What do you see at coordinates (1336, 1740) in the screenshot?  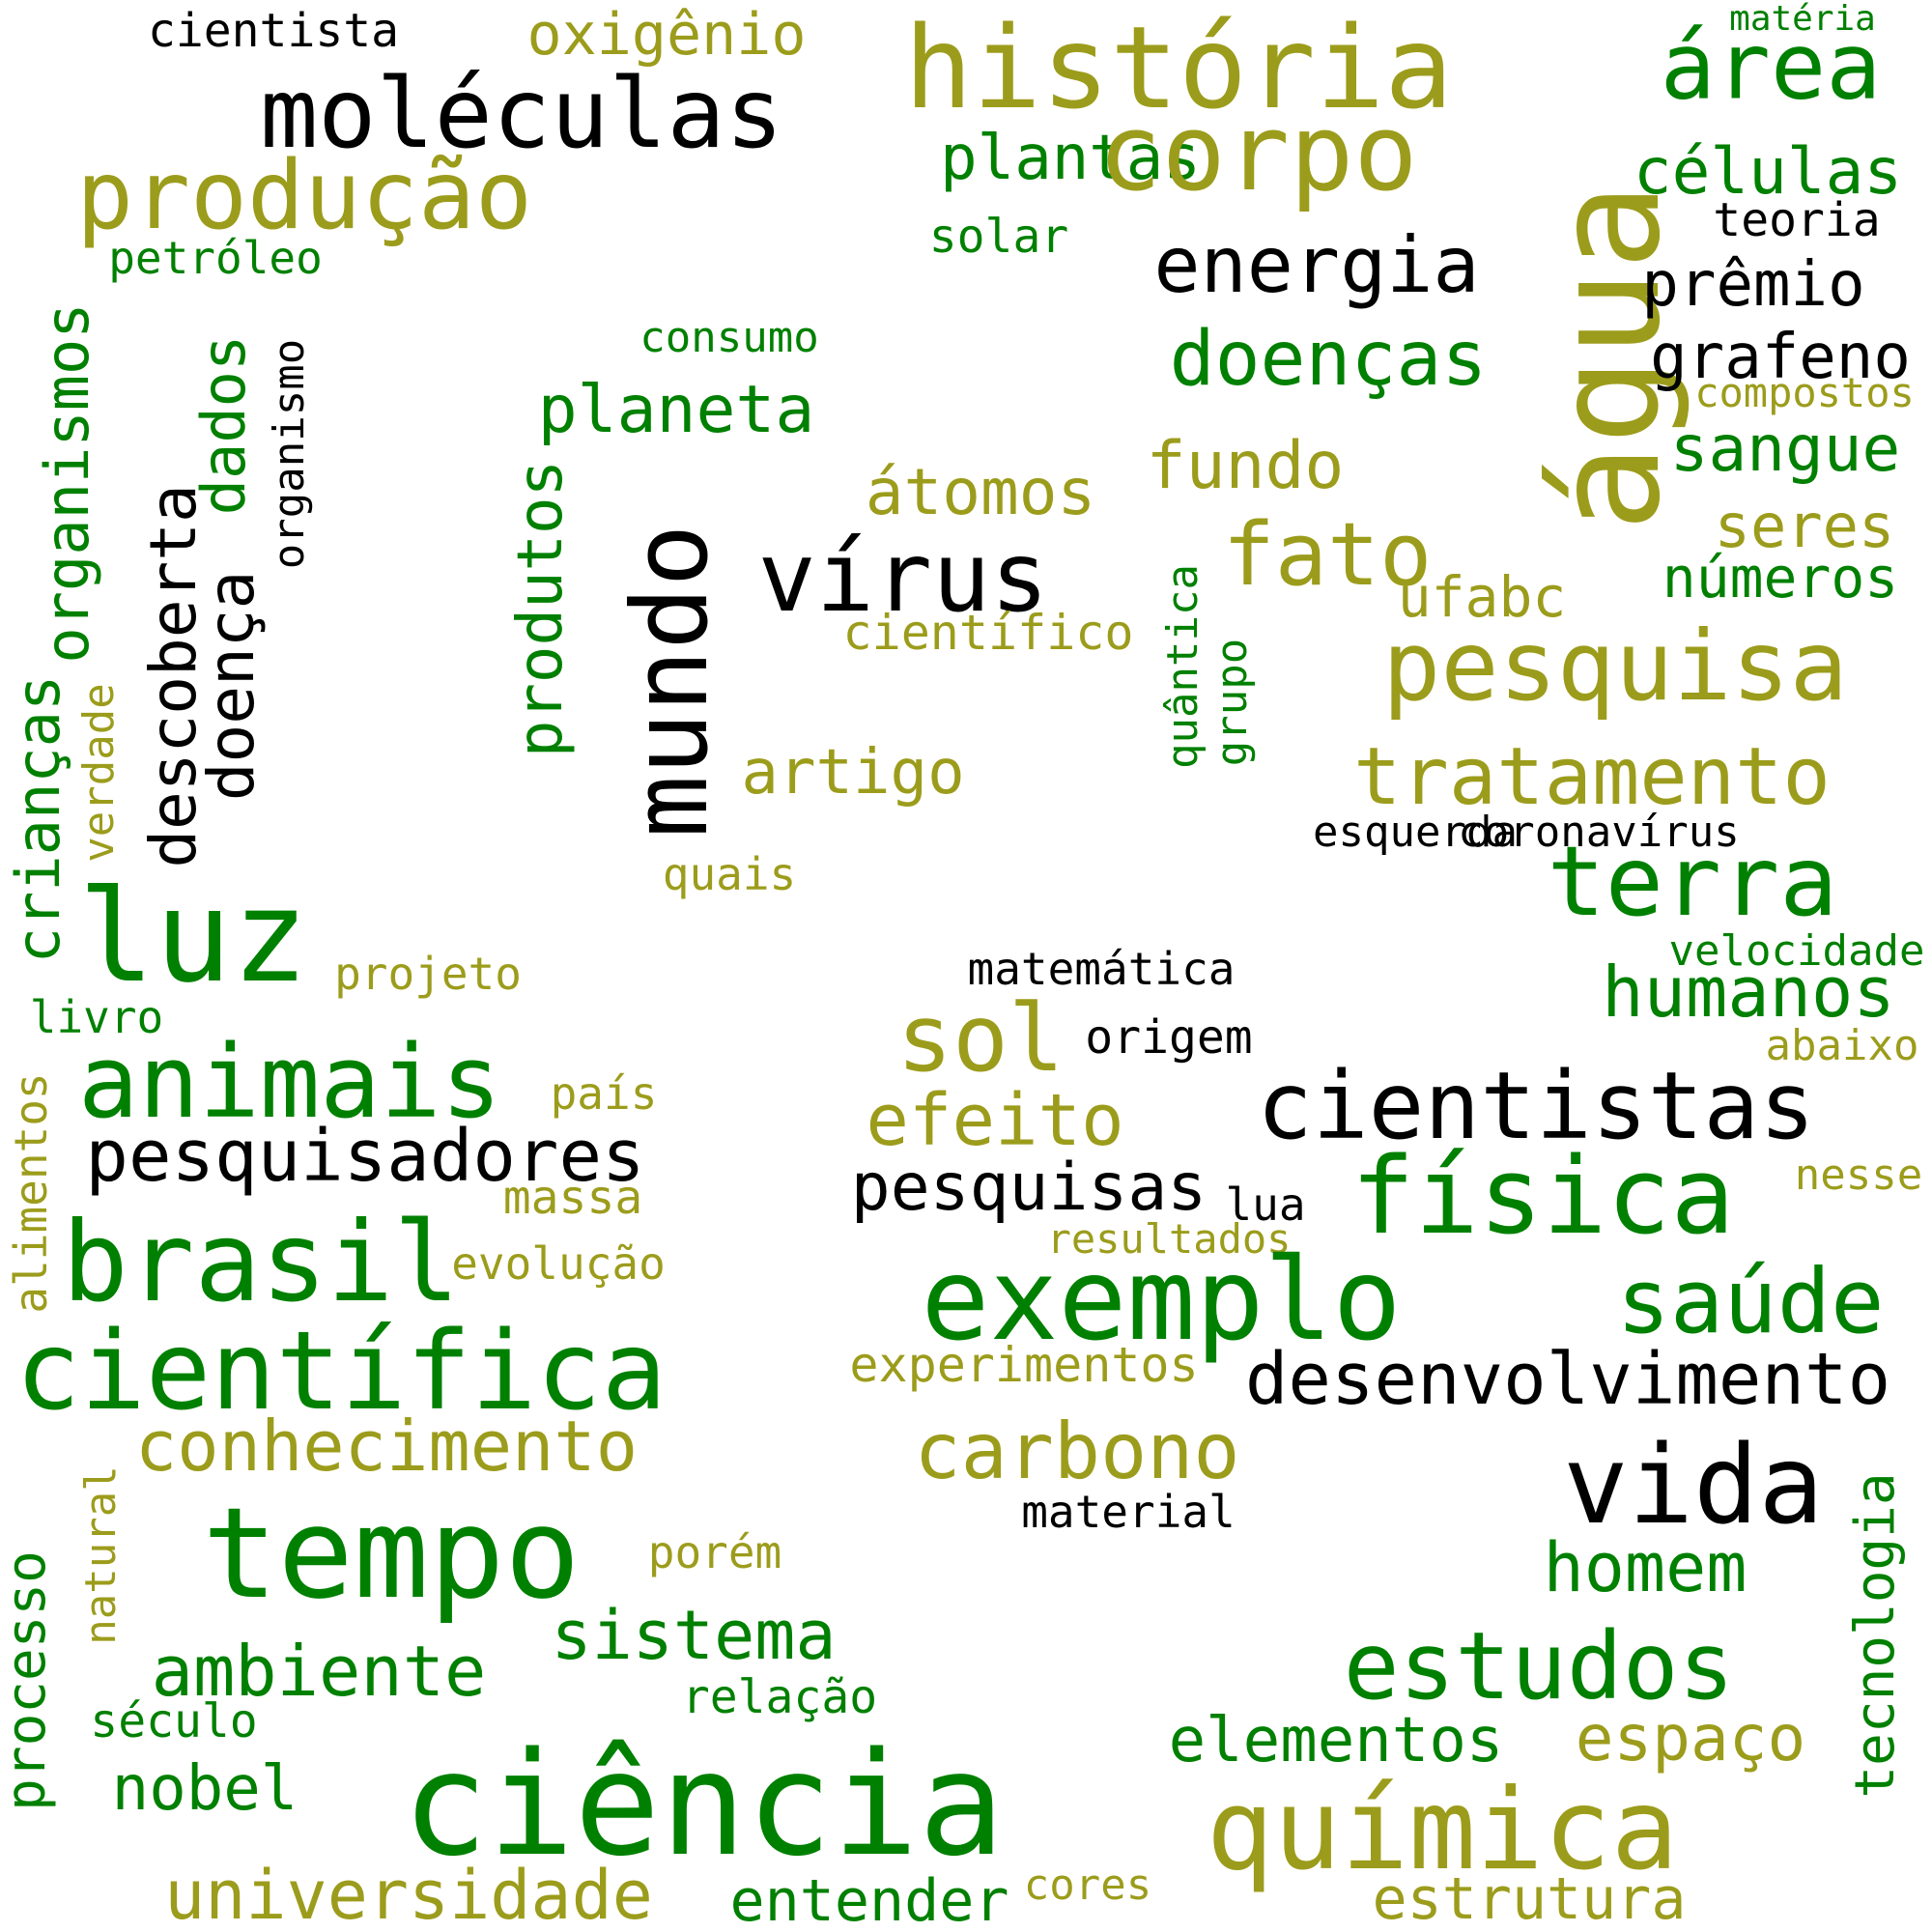 I see `word-elementos: elementos` at bounding box center [1336, 1740].